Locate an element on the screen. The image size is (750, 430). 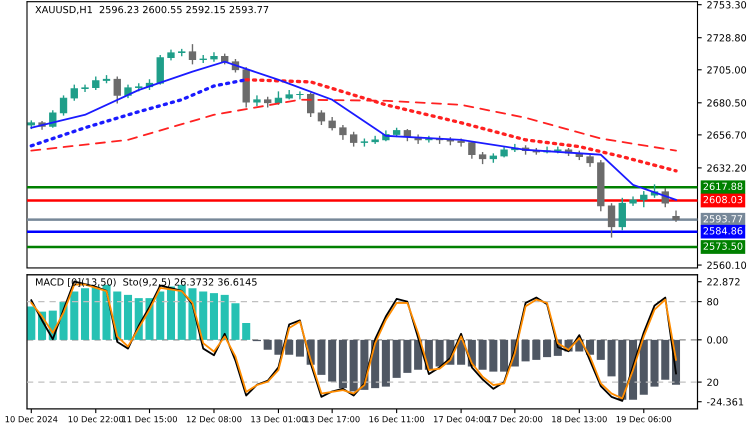
ref-line-label: 2573.50 is located at coordinates (723, 246).